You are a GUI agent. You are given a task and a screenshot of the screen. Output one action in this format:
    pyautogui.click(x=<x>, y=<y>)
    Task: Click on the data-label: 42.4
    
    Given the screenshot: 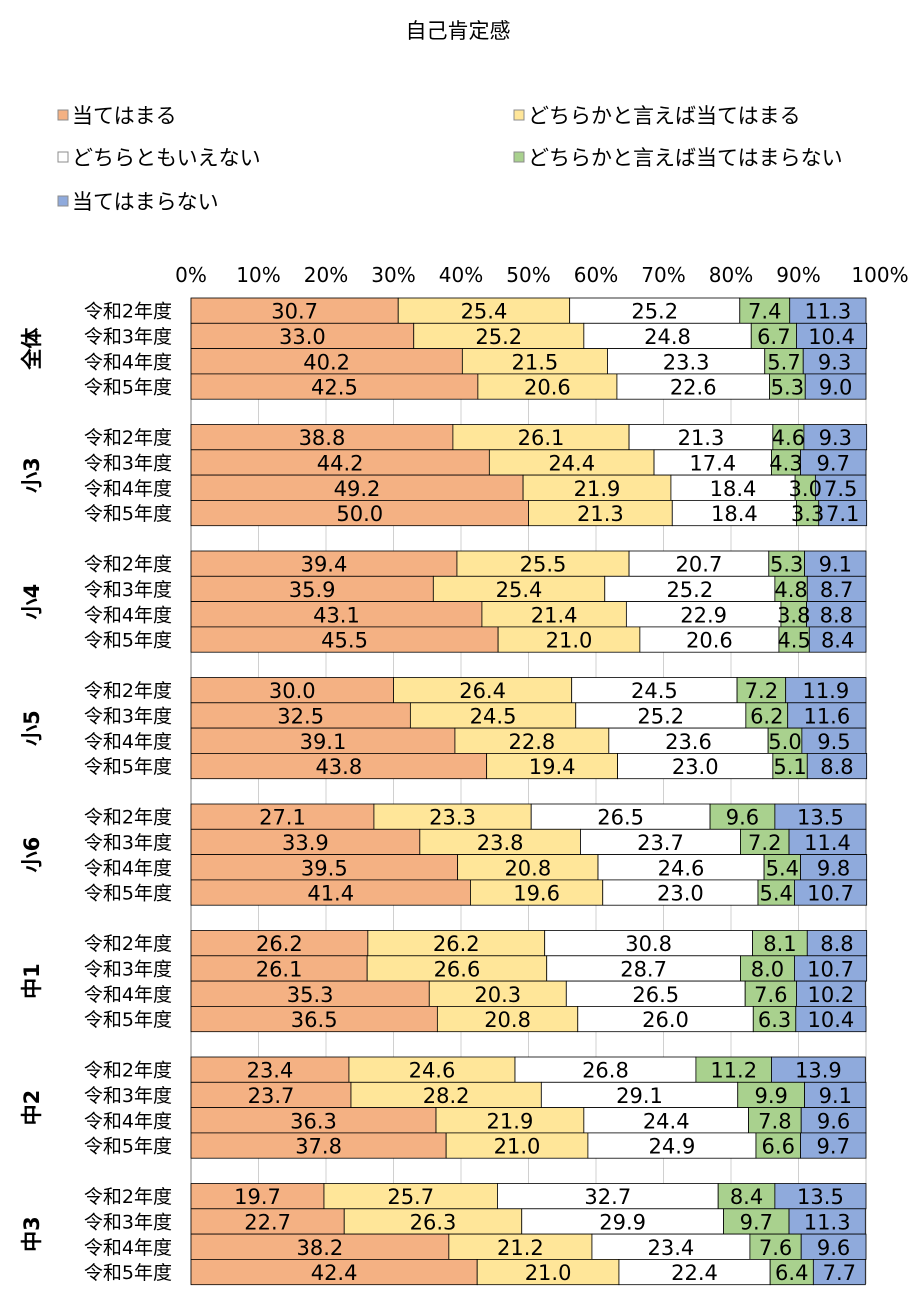 What is the action you would take?
    pyautogui.click(x=334, y=1273)
    